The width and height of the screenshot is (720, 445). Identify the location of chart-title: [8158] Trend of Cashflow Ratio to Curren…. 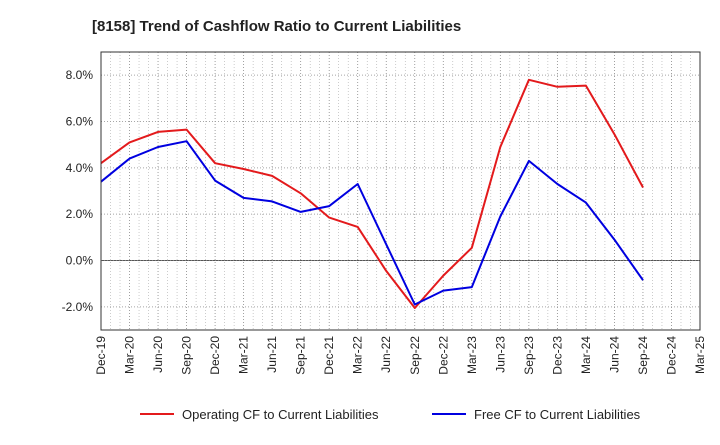
(276, 26).